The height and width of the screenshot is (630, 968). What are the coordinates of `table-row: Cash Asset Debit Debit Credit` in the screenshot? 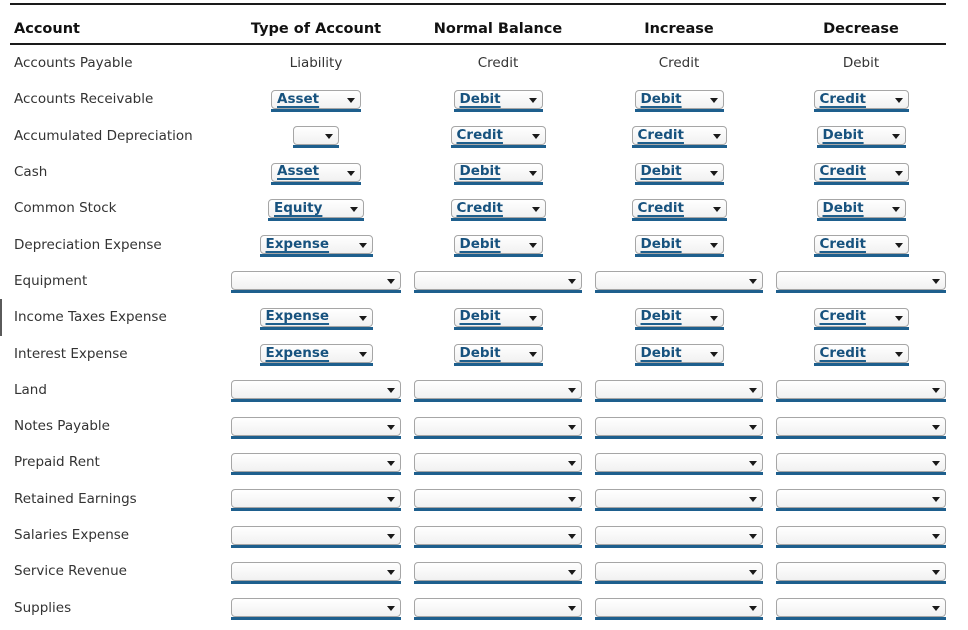 It's located at (478, 172).